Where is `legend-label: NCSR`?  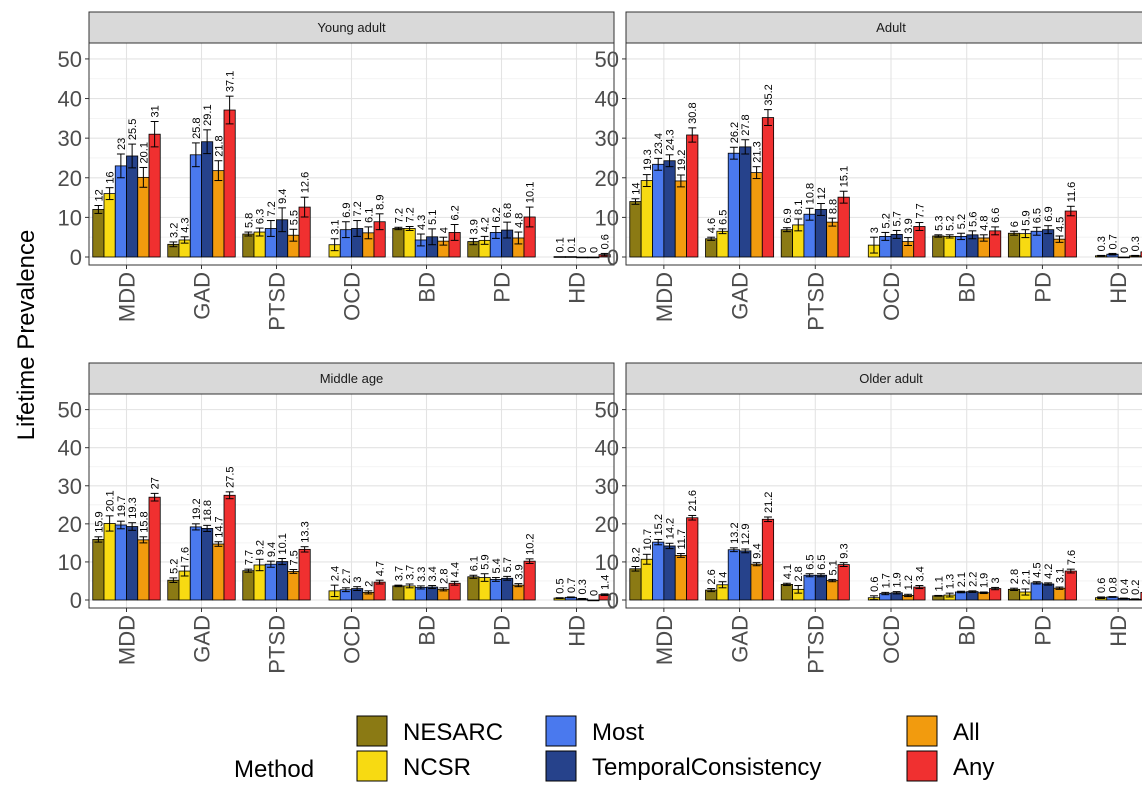 legend-label: NCSR is located at coordinates (437, 767).